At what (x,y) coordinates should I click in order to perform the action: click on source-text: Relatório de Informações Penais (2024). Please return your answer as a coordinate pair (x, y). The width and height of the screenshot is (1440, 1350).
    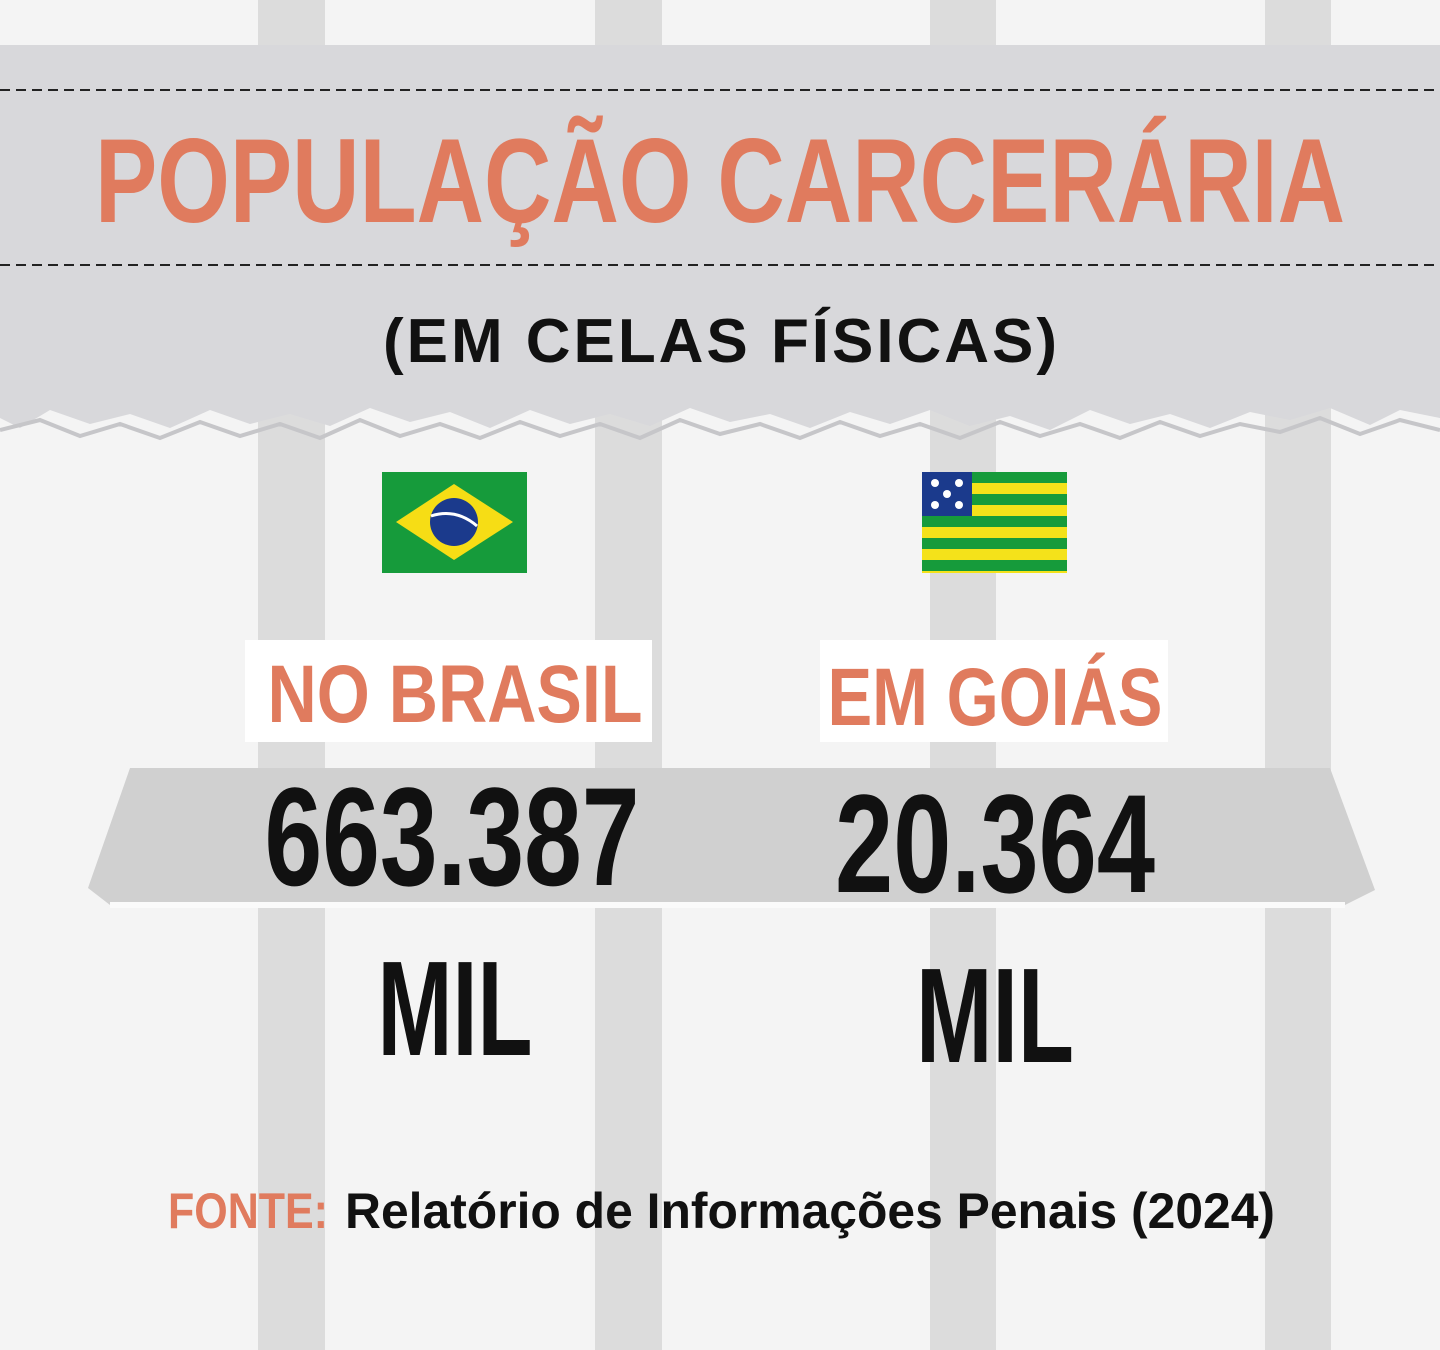
    Looking at the image, I should click on (810, 1211).